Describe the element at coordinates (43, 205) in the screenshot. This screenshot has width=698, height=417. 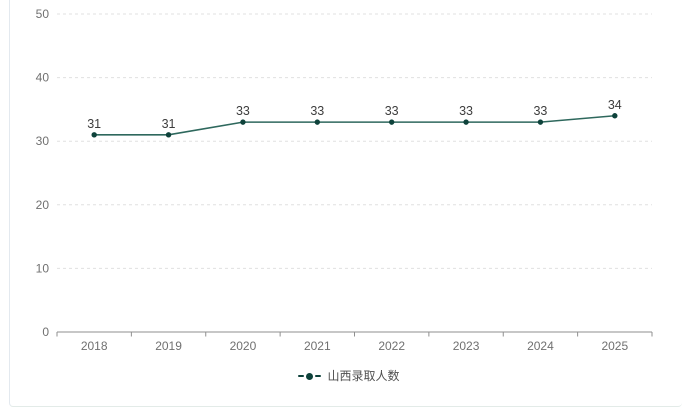
I see `y-axis-tick-label: 20` at that location.